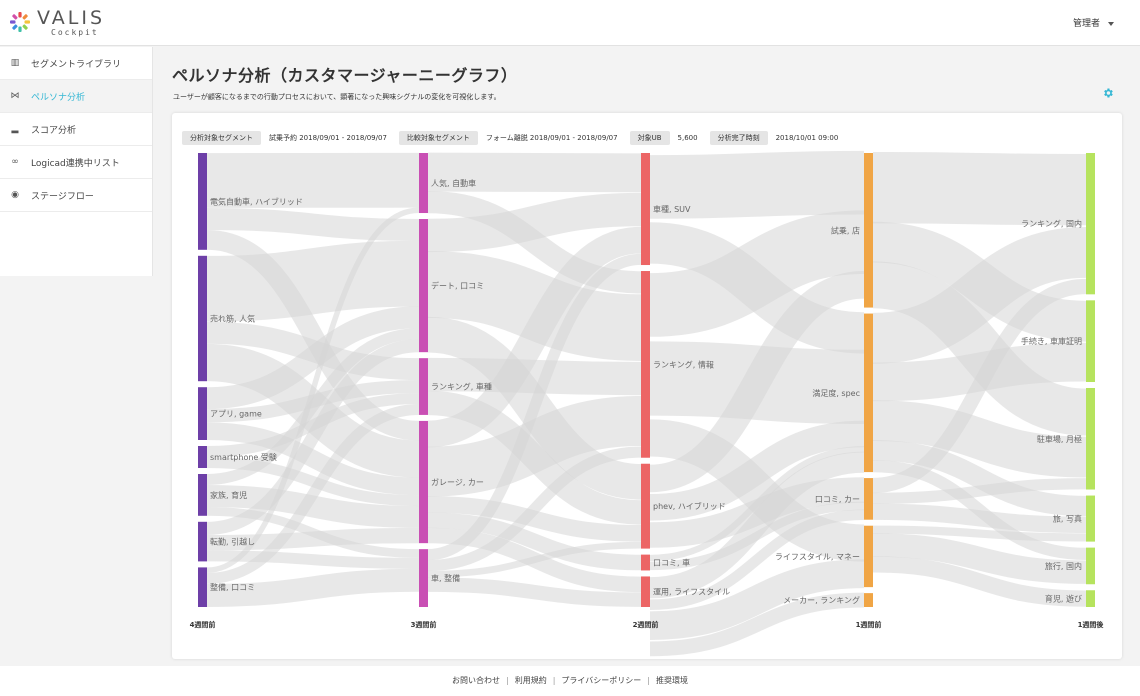  I want to click on eye-icon: ◉, so click(15, 195).